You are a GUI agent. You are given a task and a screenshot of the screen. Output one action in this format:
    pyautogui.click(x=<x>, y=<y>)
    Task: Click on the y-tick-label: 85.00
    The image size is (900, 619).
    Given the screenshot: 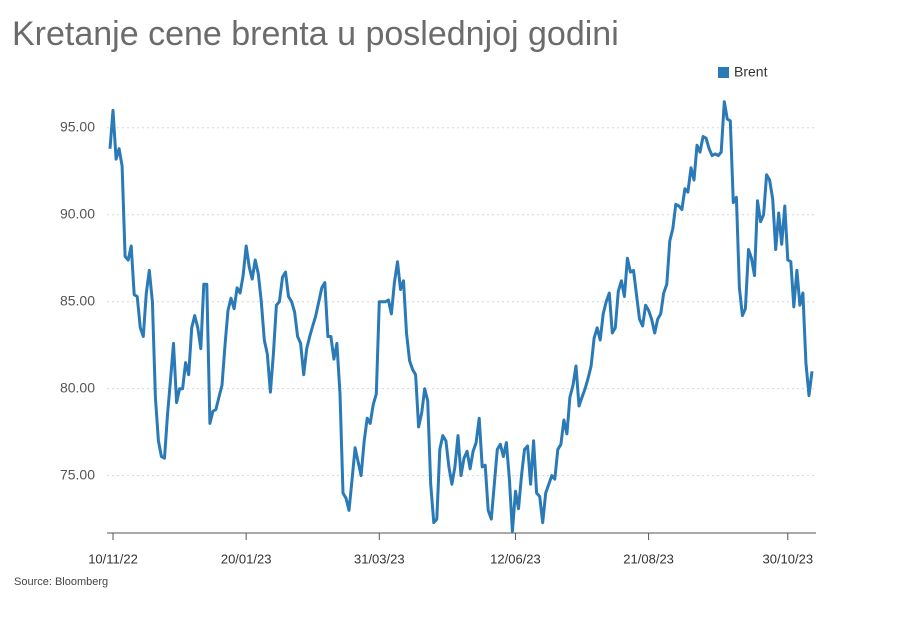 What is the action you would take?
    pyautogui.click(x=77, y=300)
    